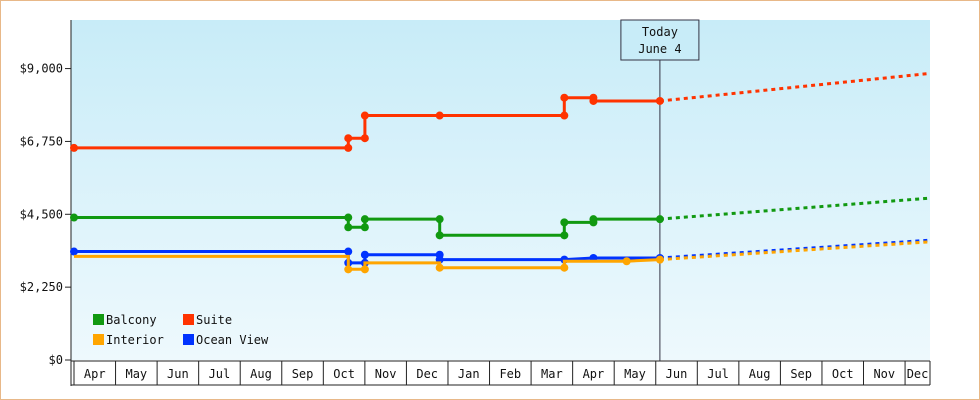  I want to click on y-tick-label: $4,500, so click(41, 214).